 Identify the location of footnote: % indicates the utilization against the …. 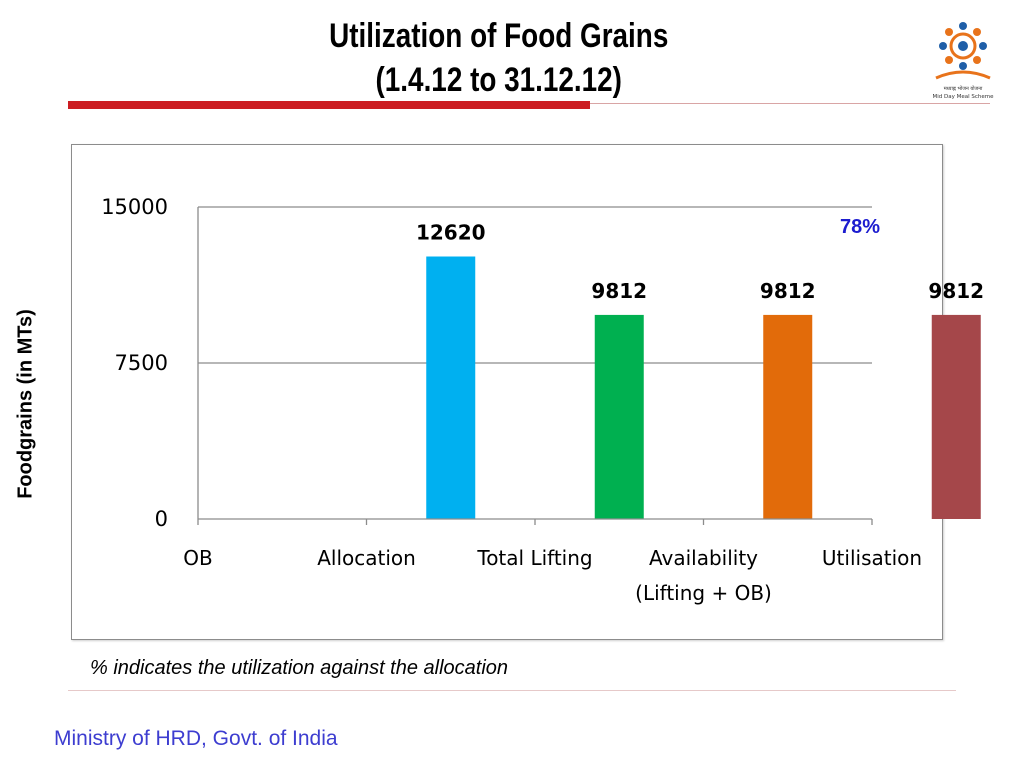
(299, 668).